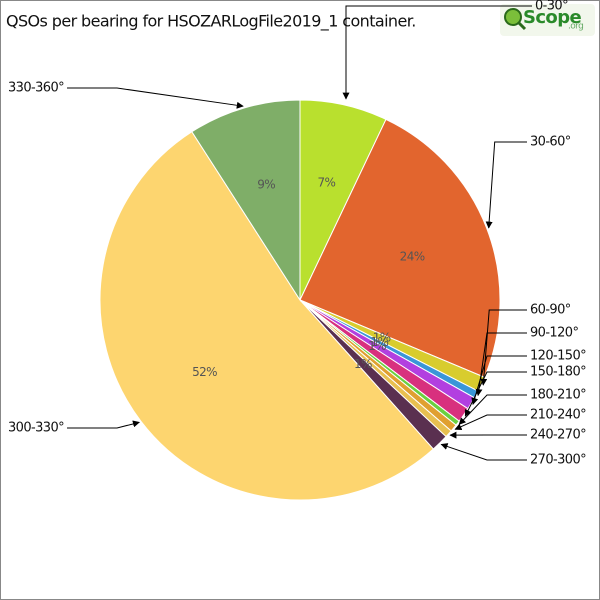  Describe the element at coordinates (266, 184) in the screenshot. I see `data-label: 9%` at that location.